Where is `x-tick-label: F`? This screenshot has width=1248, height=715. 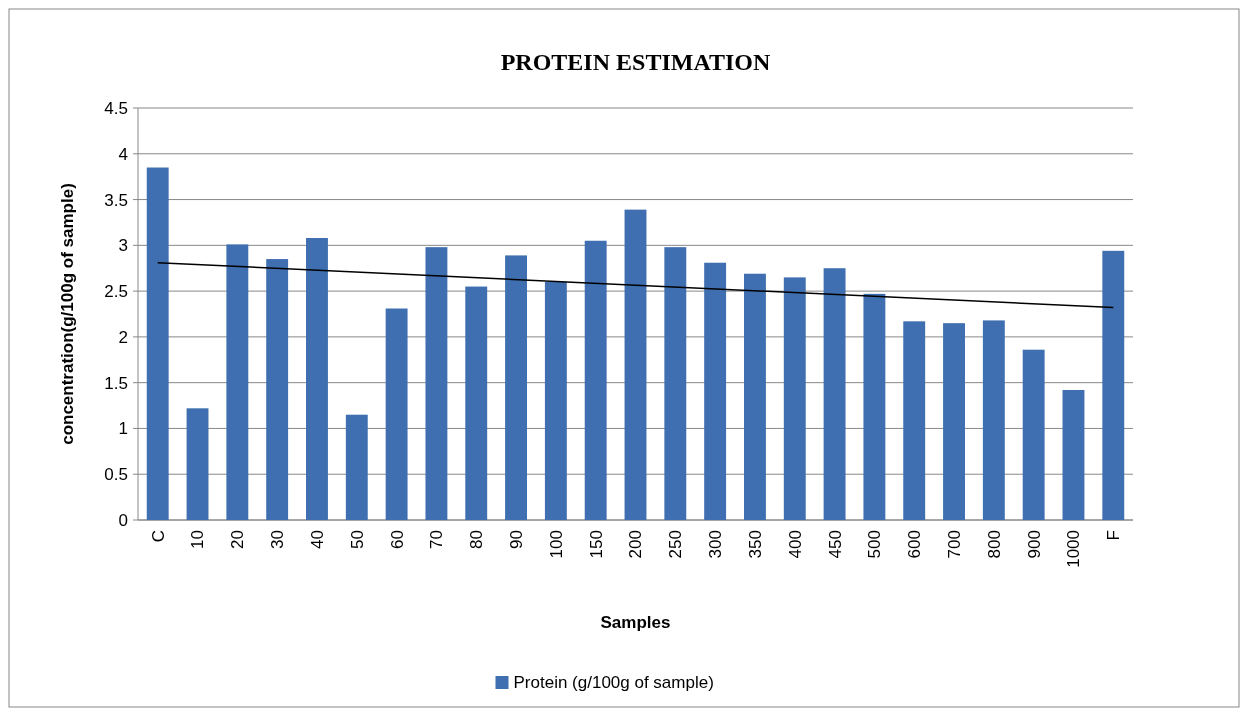 x-tick-label: F is located at coordinates (1114, 535).